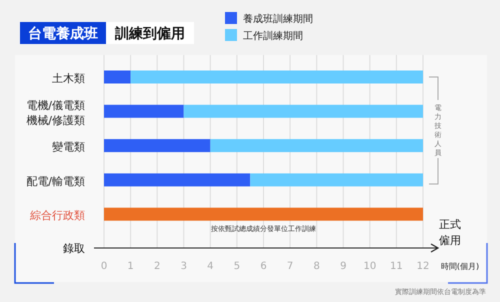 This screenshot has height=302, width=500. What do you see at coordinates (290, 266) in the screenshot?
I see `x-tick-label: 7` at bounding box center [290, 266].